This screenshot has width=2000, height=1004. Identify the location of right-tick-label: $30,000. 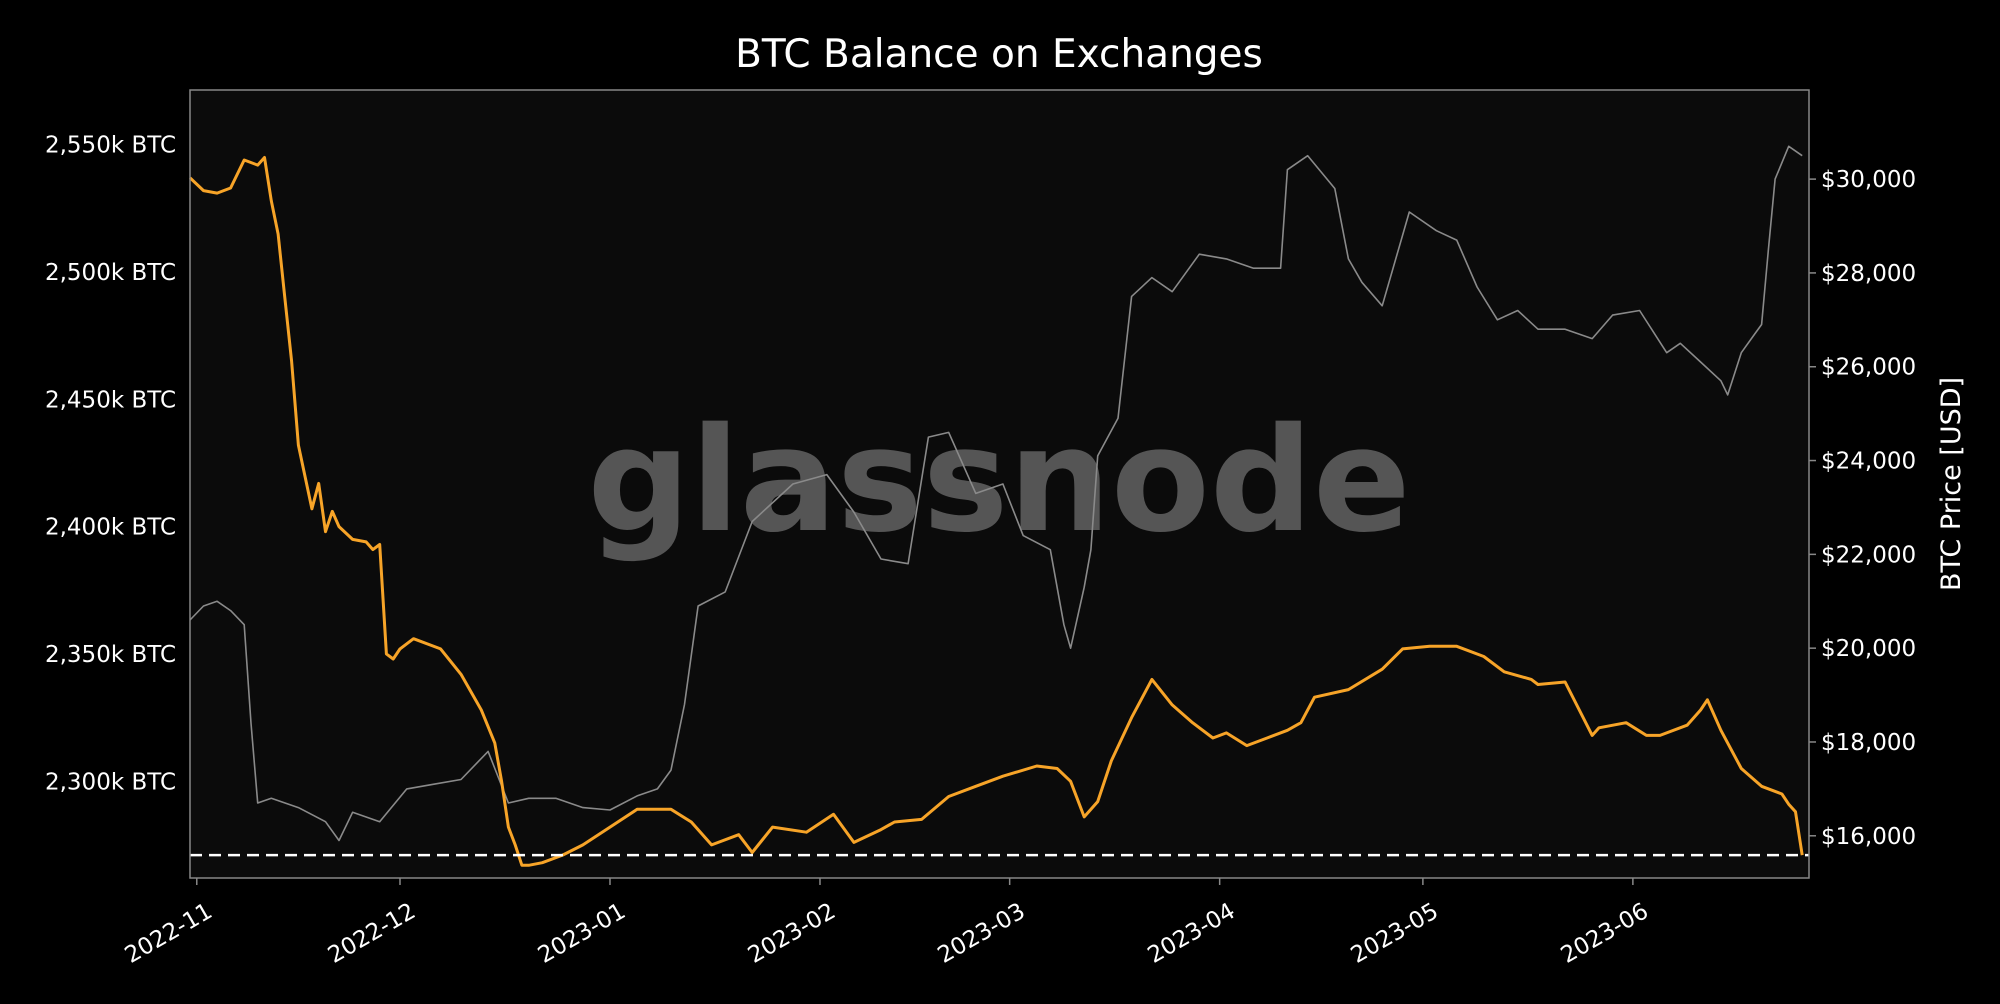
(1868, 180).